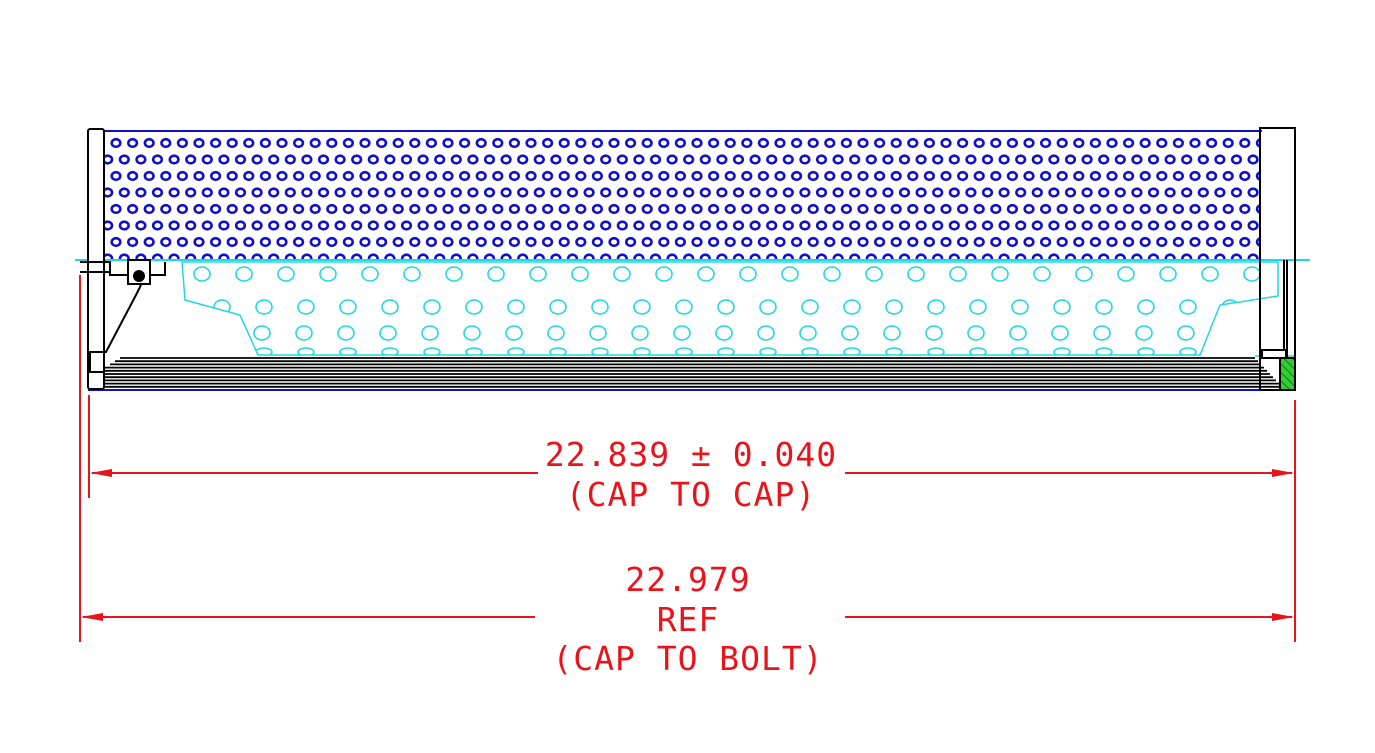  What do you see at coordinates (1277, 259) in the screenshot?
I see `right-end-cap` at bounding box center [1277, 259].